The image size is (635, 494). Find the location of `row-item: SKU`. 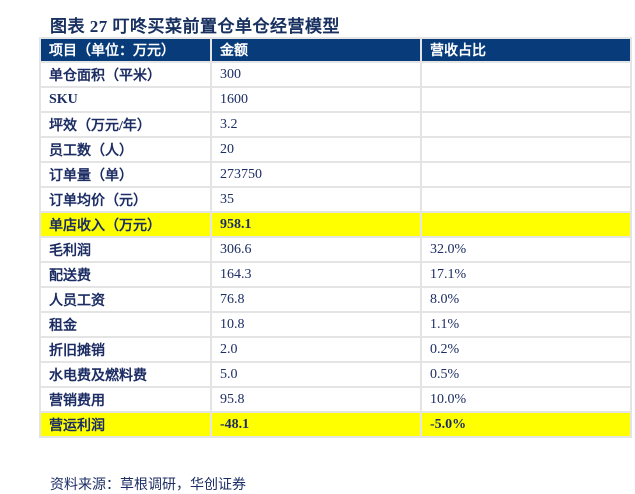

row-item: SKU is located at coordinates (125, 99).